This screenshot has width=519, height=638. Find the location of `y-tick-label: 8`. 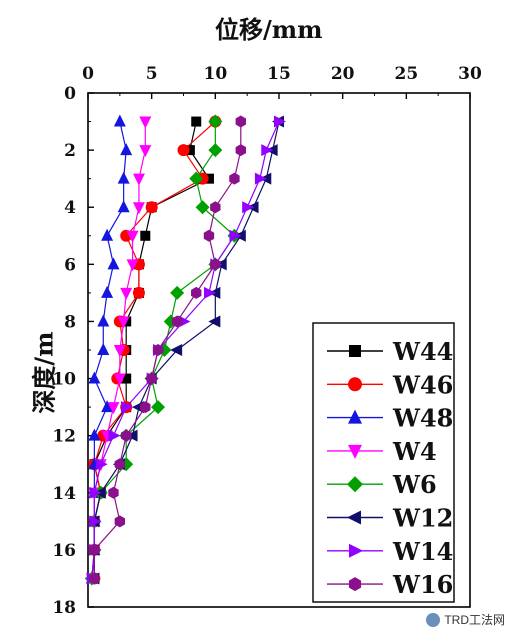

y-tick-label: 8 is located at coordinates (70, 322).